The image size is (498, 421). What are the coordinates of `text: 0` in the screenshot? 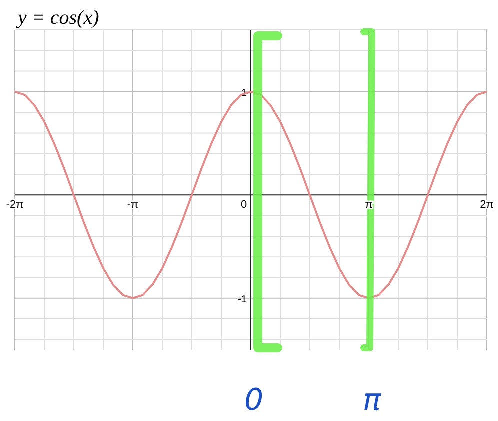 It's located at (254, 400).